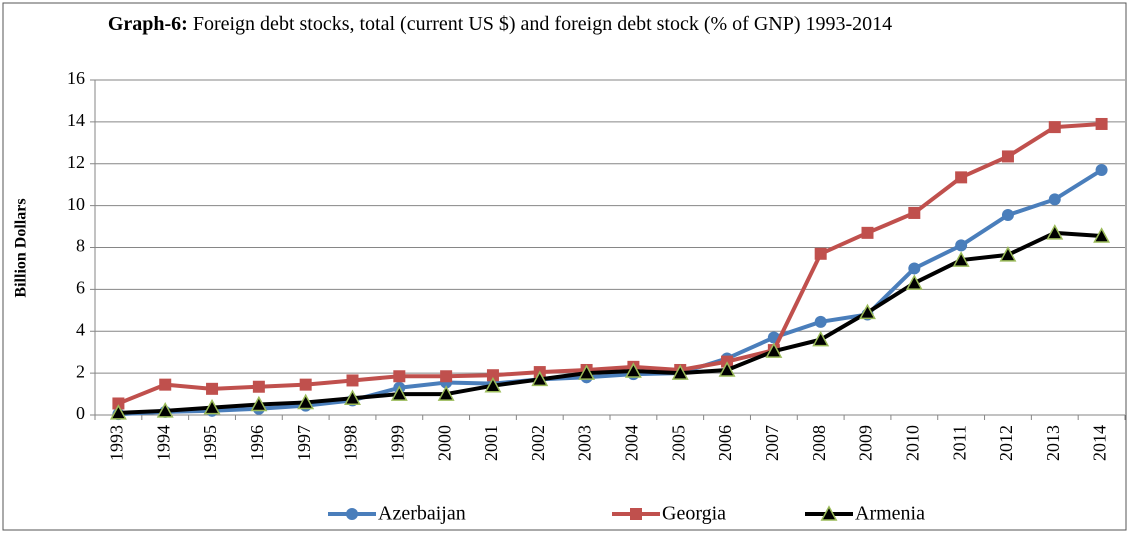 The image size is (1130, 534). Describe the element at coordinates (117, 443) in the screenshot. I see `x-tick-label: 1993` at that location.